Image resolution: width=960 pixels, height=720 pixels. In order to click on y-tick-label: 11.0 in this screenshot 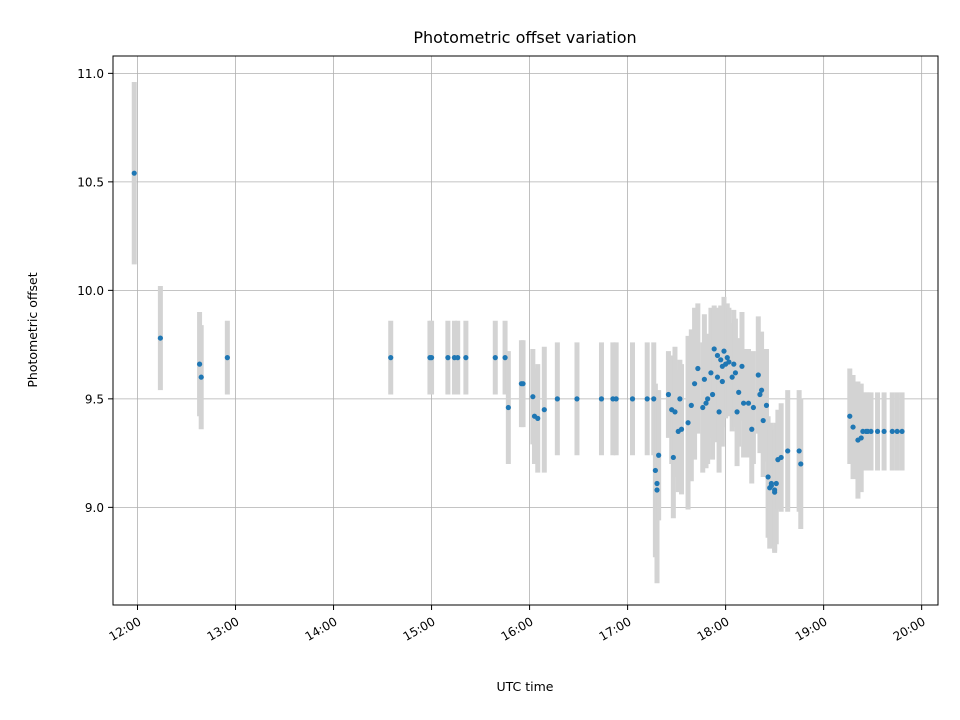, I will do `click(90, 74)`.